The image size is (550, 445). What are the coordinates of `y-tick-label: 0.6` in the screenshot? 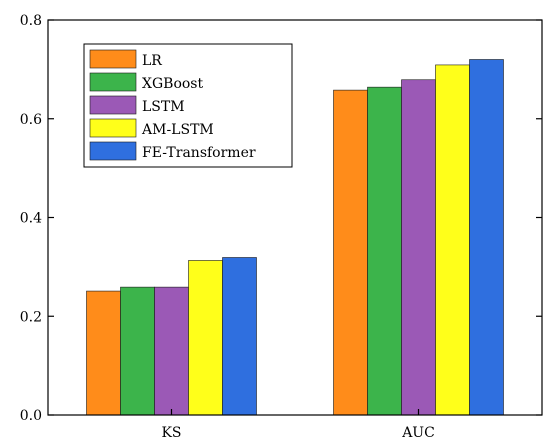 It's located at (31, 120).